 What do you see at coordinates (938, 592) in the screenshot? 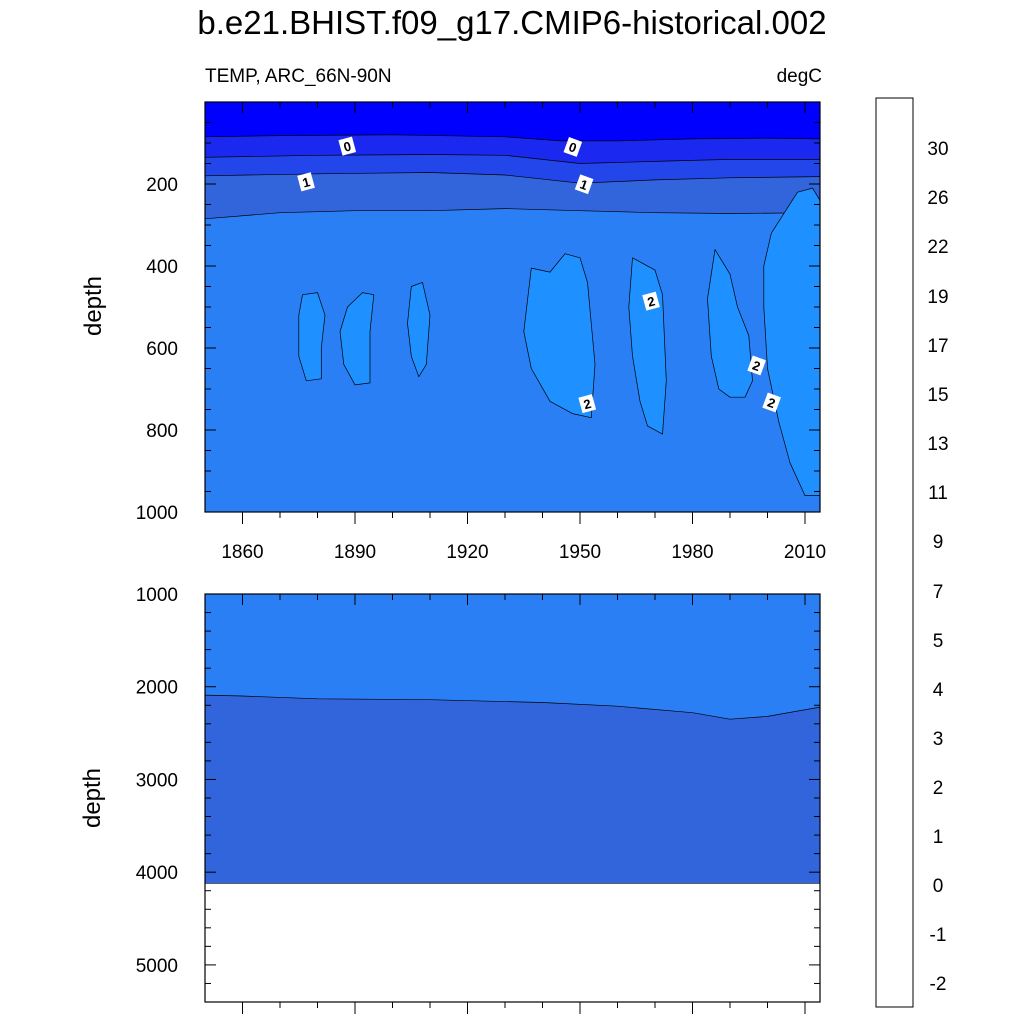
I see `colorbar-label: 7` at bounding box center [938, 592].